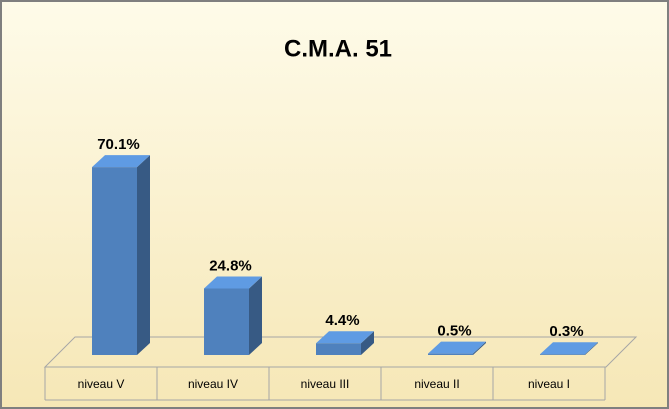 Image resolution: width=669 pixels, height=409 pixels. I want to click on x-tick-label: niveau V, so click(101, 384).